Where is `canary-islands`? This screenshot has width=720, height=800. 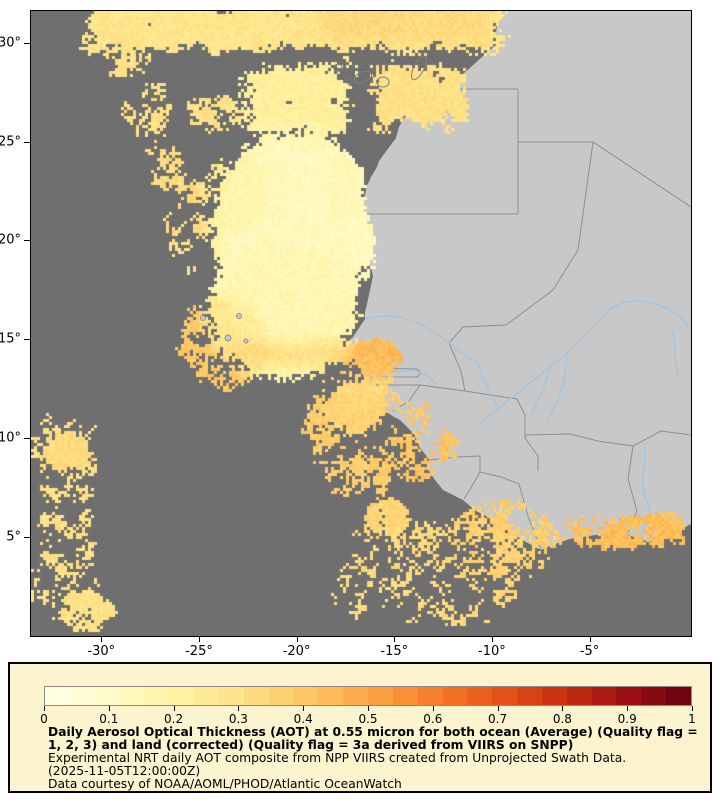 canary-islands is located at coordinates (380, 71).